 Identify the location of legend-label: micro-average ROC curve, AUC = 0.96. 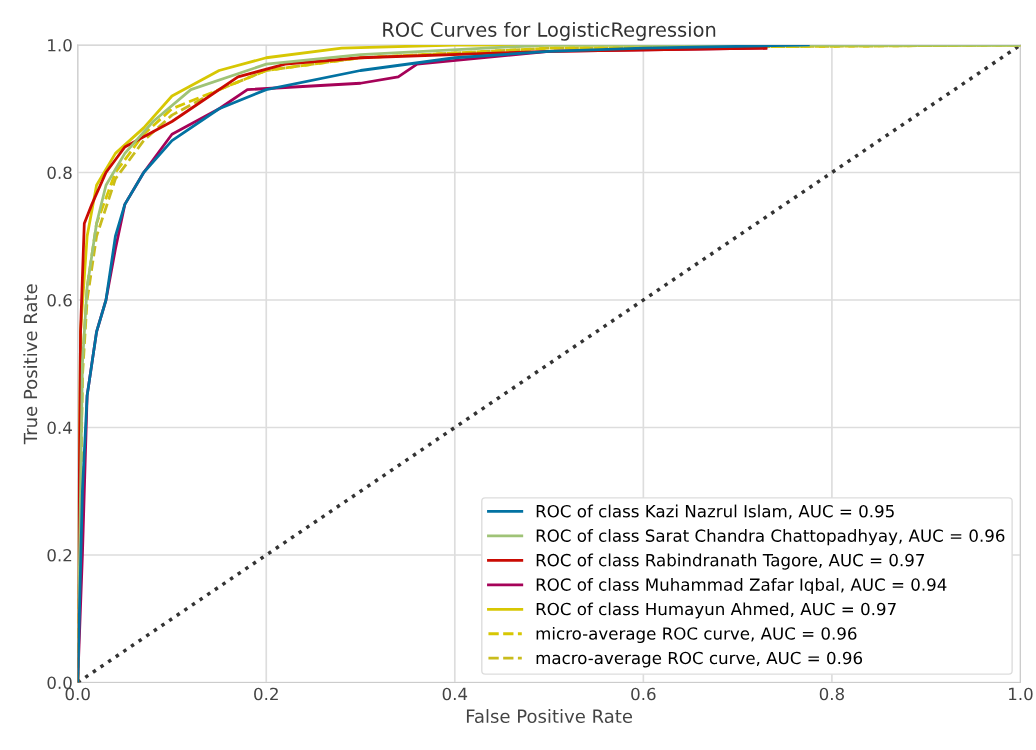
(696, 635).